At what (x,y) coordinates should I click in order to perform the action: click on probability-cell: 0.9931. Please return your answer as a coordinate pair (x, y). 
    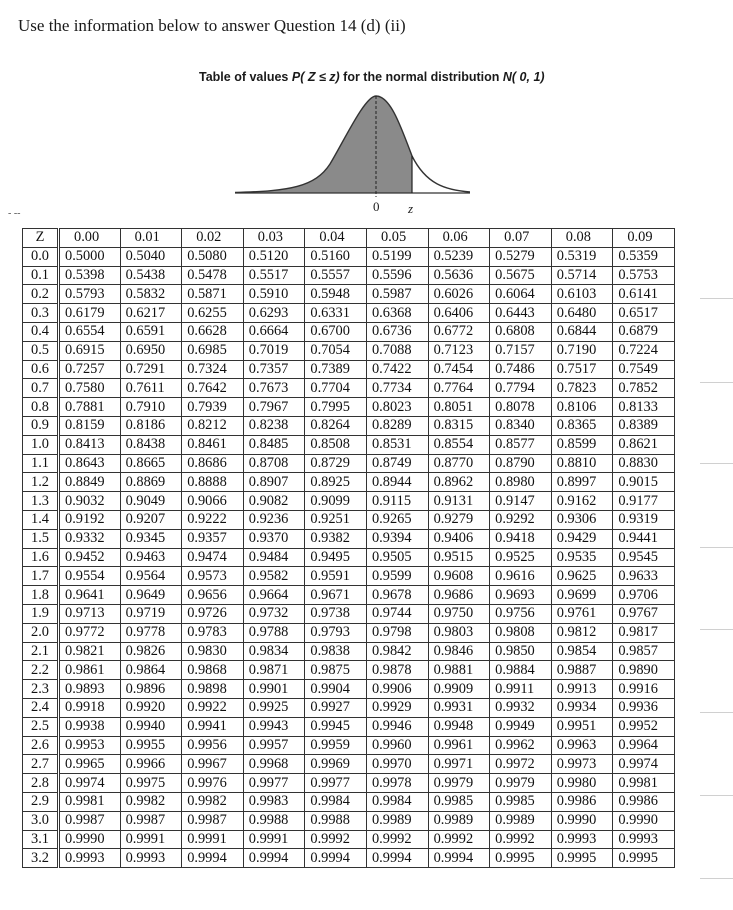
    Looking at the image, I should click on (459, 707).